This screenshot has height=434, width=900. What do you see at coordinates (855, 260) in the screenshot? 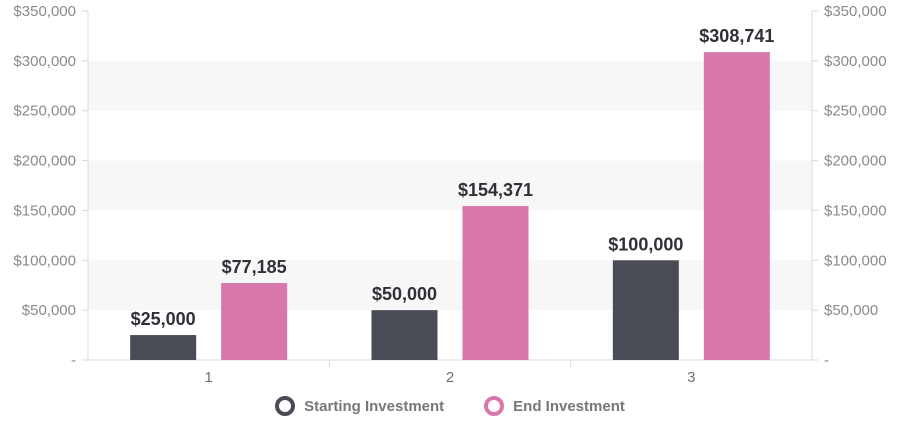
I see `y-tick-label-right: $100,000` at bounding box center [855, 260].